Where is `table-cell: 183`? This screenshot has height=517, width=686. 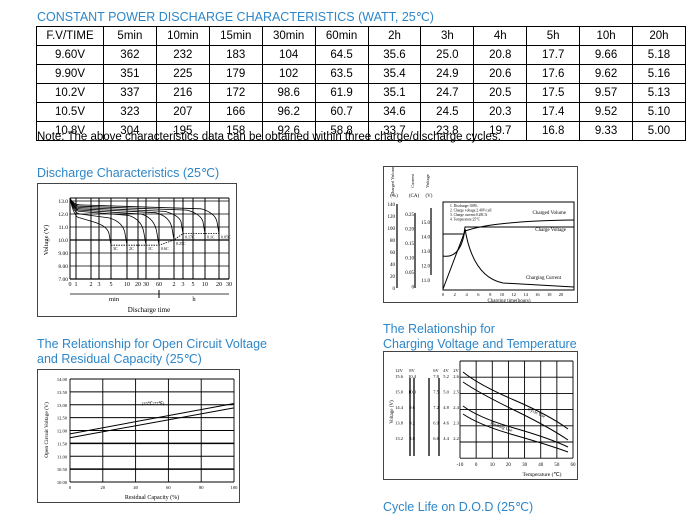
table-cell: 183 is located at coordinates (235, 55).